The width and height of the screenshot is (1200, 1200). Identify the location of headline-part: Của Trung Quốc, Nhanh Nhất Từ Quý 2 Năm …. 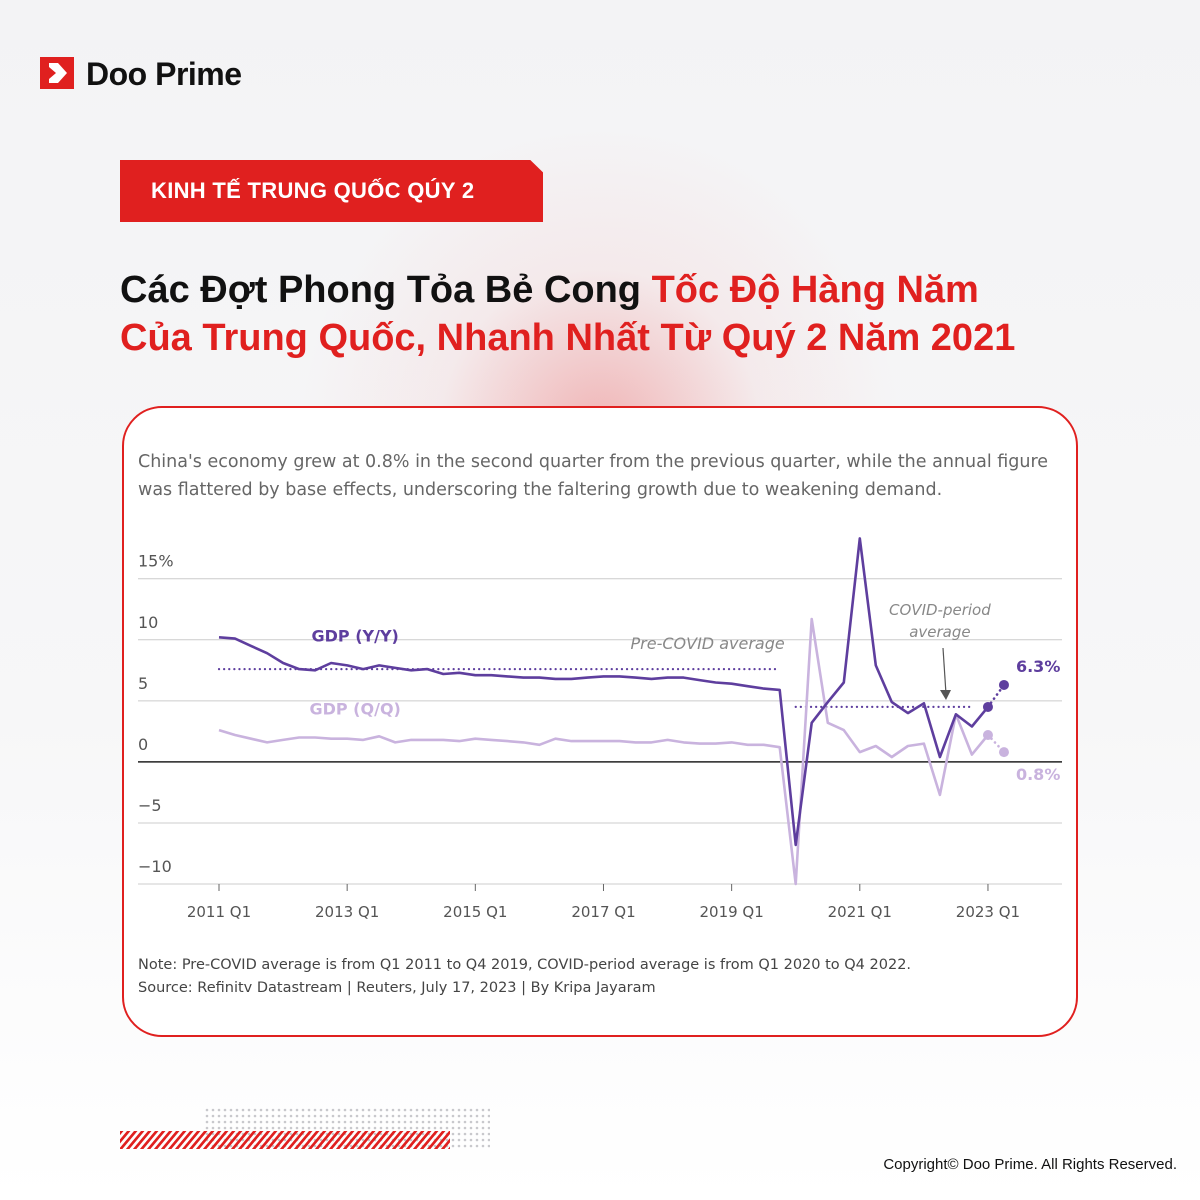
(568, 338).